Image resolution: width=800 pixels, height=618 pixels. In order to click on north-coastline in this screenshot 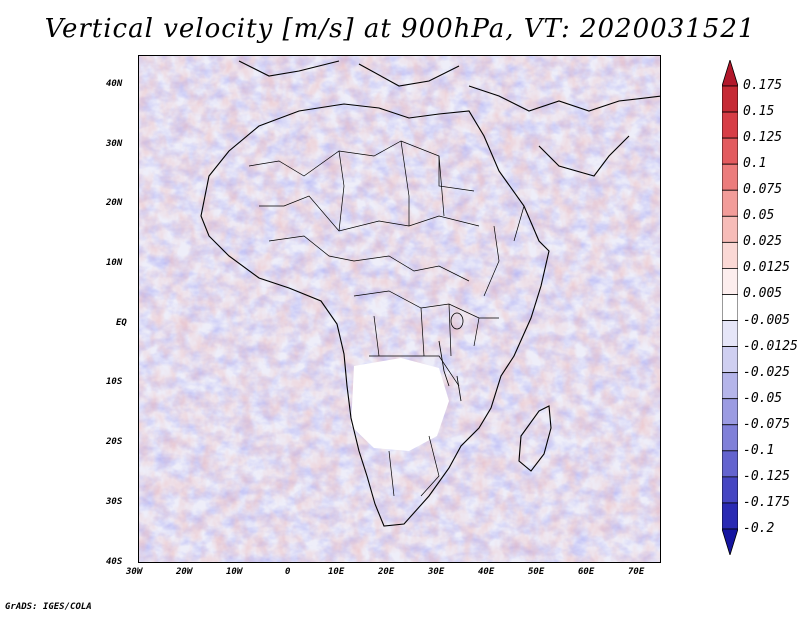, I will do `click(449, 118)`.